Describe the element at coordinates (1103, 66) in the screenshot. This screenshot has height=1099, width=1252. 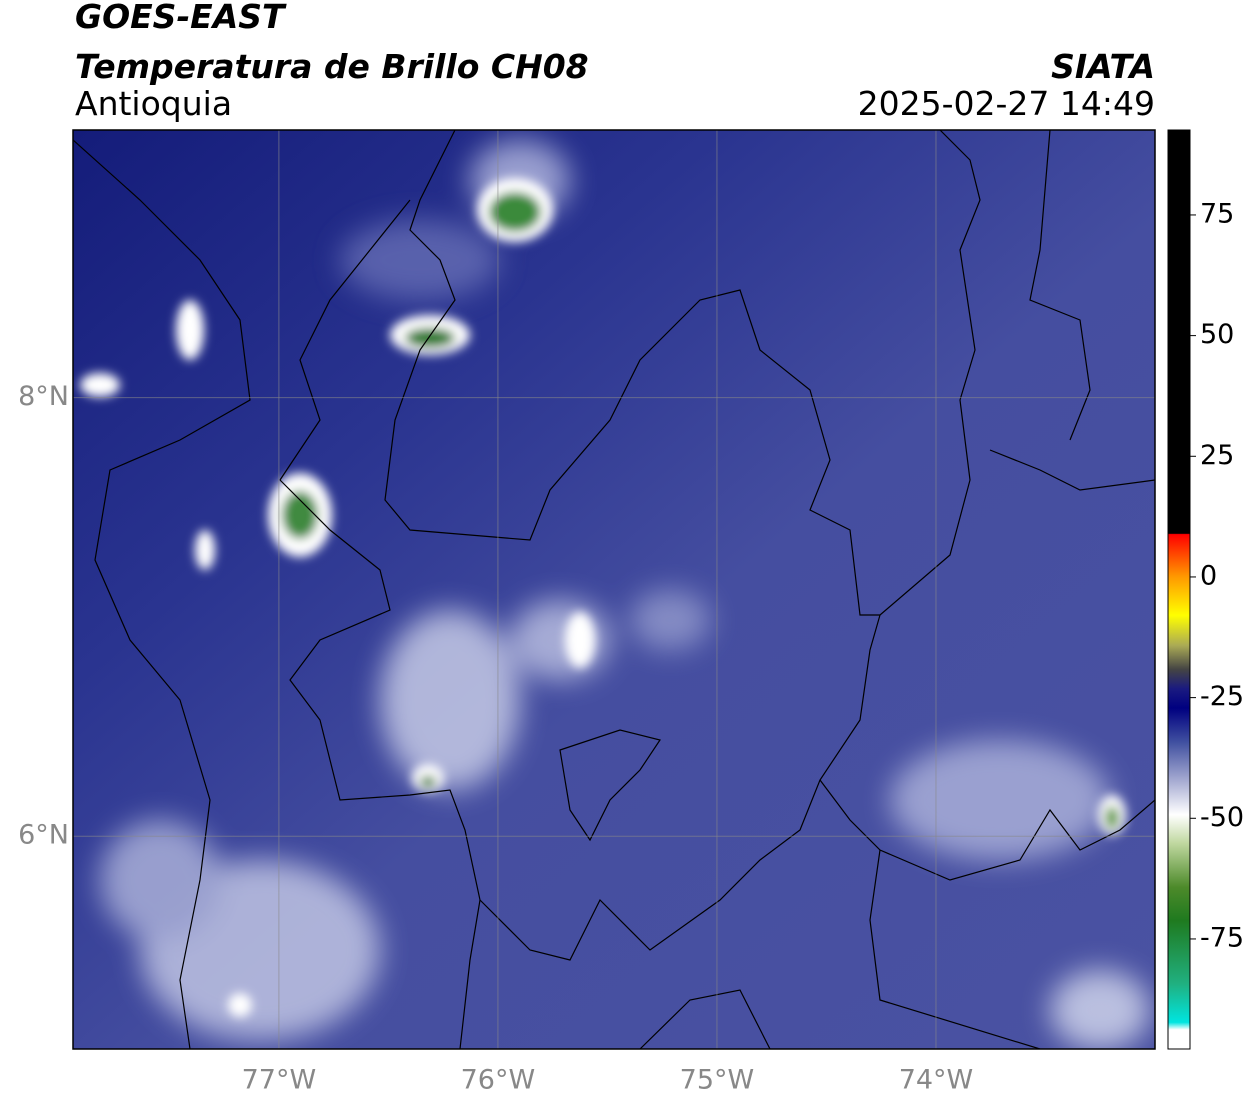
I see `agency: SIATA` at that location.